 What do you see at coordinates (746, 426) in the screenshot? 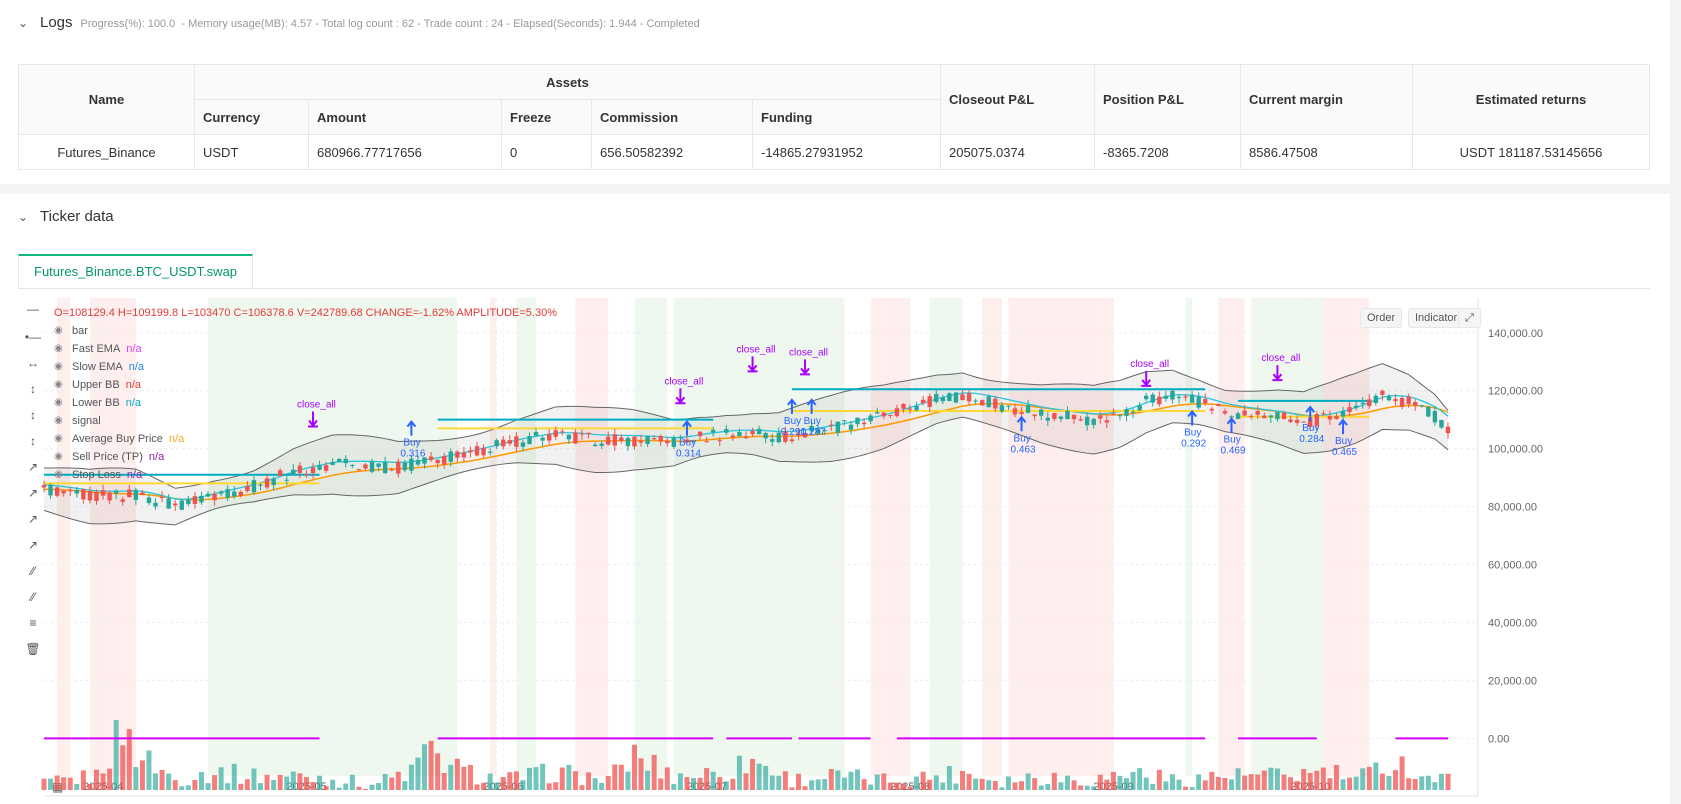
I see `upper-bb-line` at bounding box center [746, 426].